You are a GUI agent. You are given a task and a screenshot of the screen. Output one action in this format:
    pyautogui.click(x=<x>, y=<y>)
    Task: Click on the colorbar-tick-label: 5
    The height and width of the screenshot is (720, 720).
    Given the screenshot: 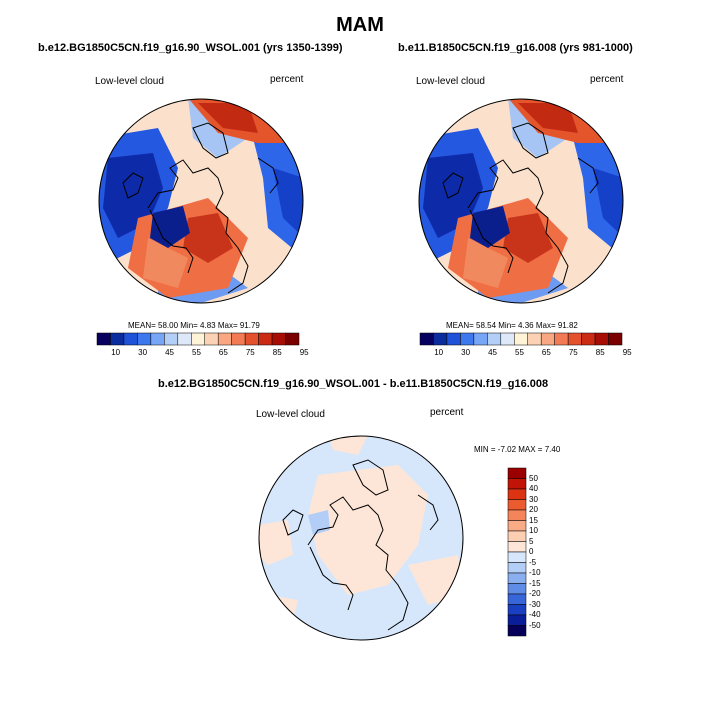 What is the action you would take?
    pyautogui.click(x=531, y=541)
    